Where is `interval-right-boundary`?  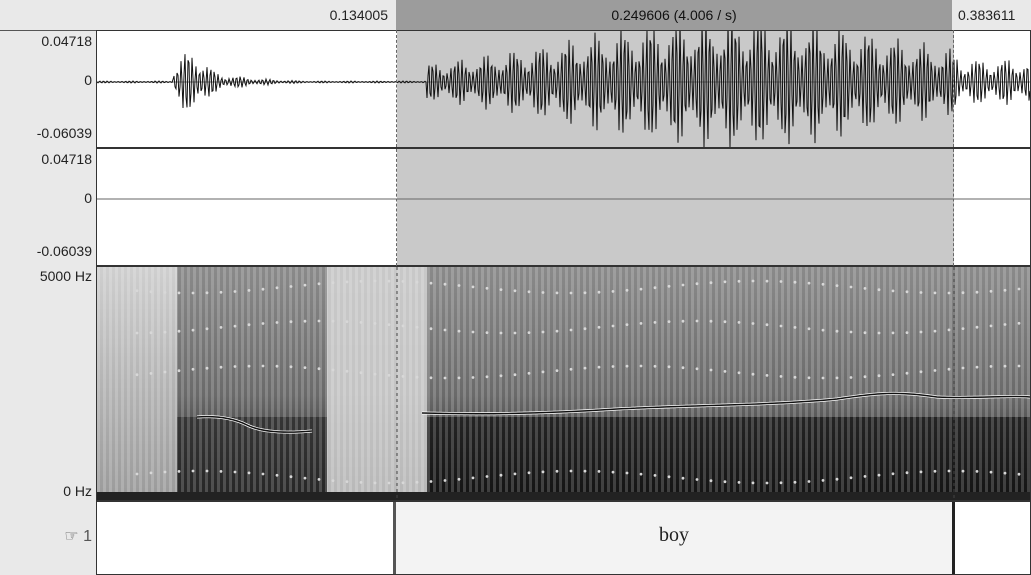 interval-right-boundary is located at coordinates (953, 538).